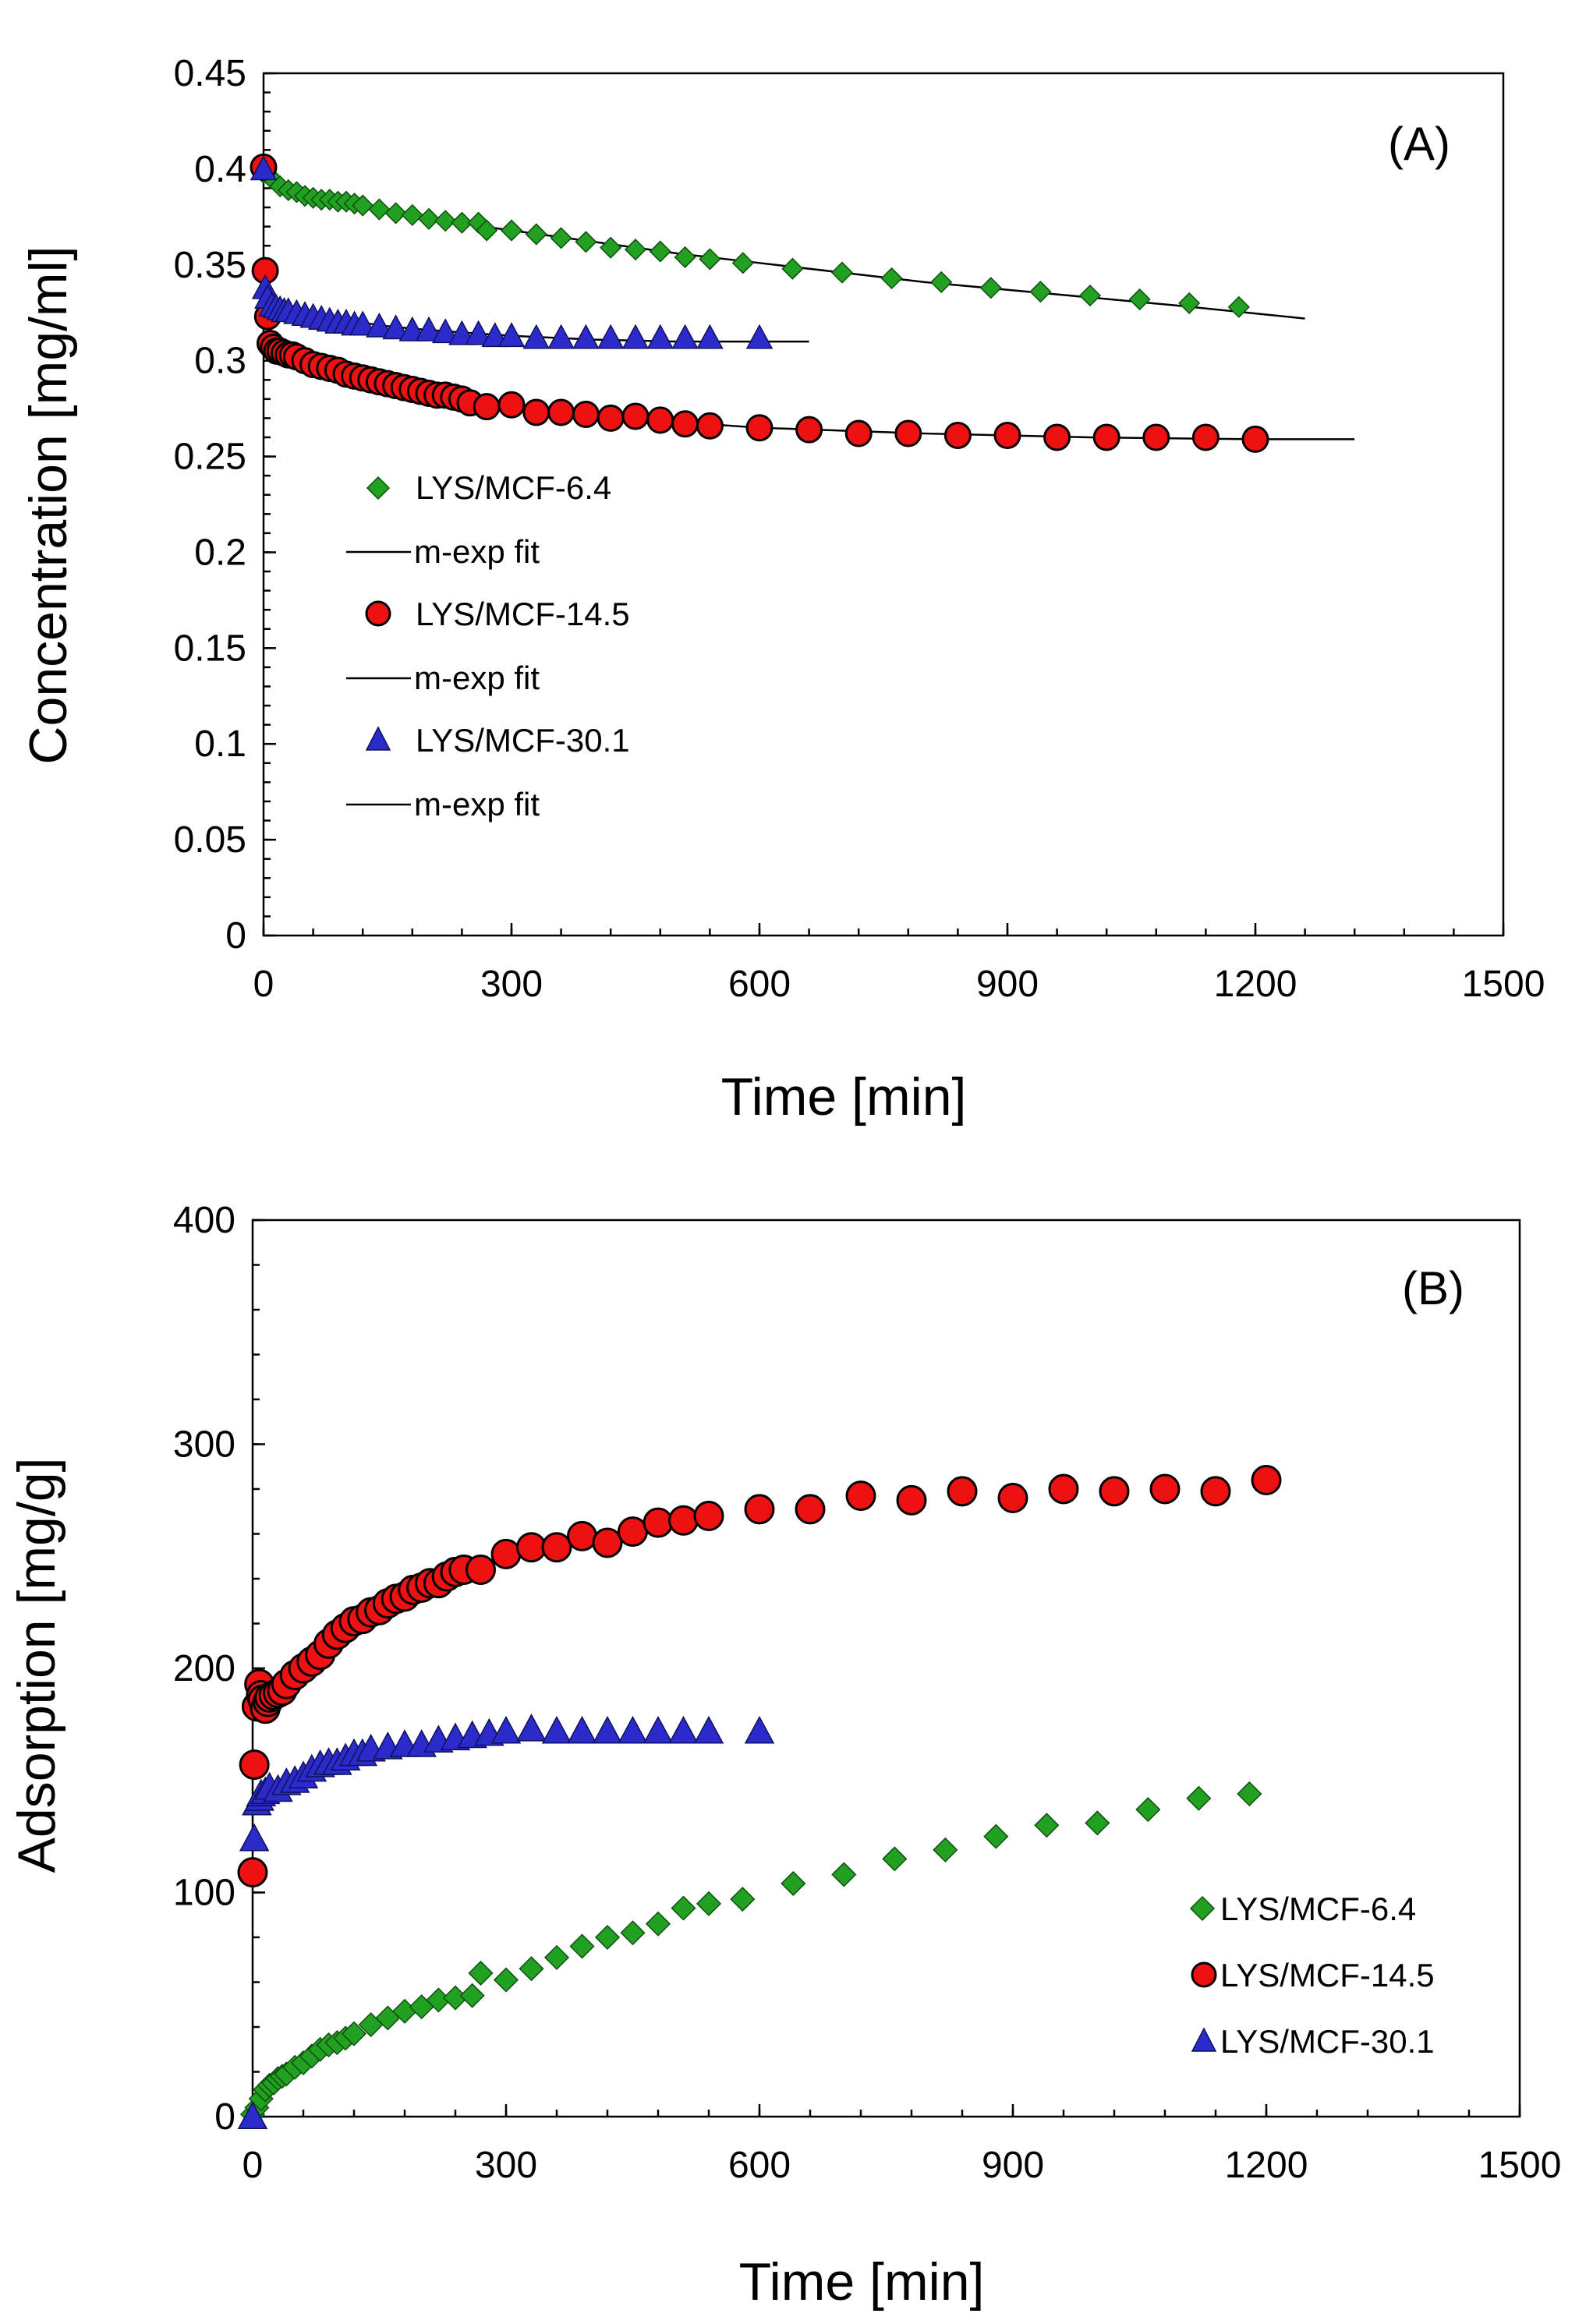 The image size is (1593, 2324). Describe the element at coordinates (204, 1445) in the screenshot. I see `panel-b-y-tick-label: 300` at that location.